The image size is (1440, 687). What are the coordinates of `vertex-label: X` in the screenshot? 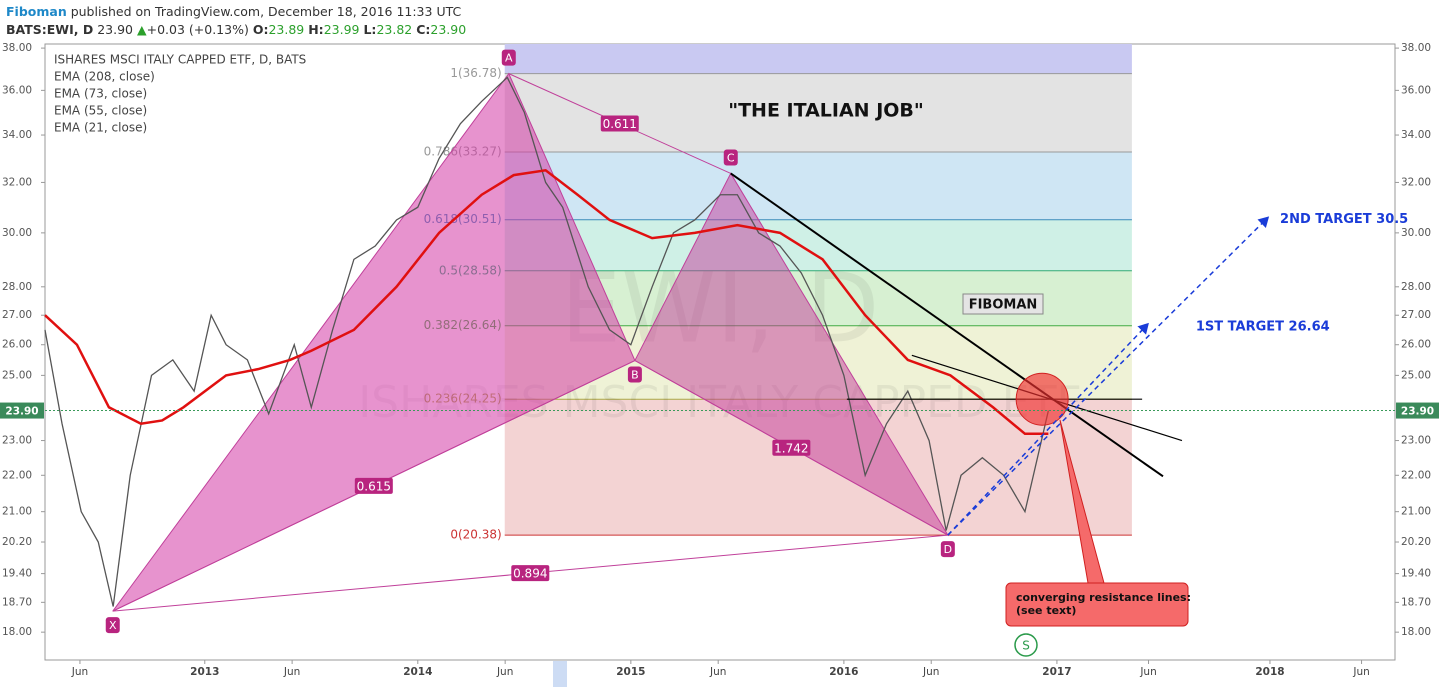 It's located at (113, 625).